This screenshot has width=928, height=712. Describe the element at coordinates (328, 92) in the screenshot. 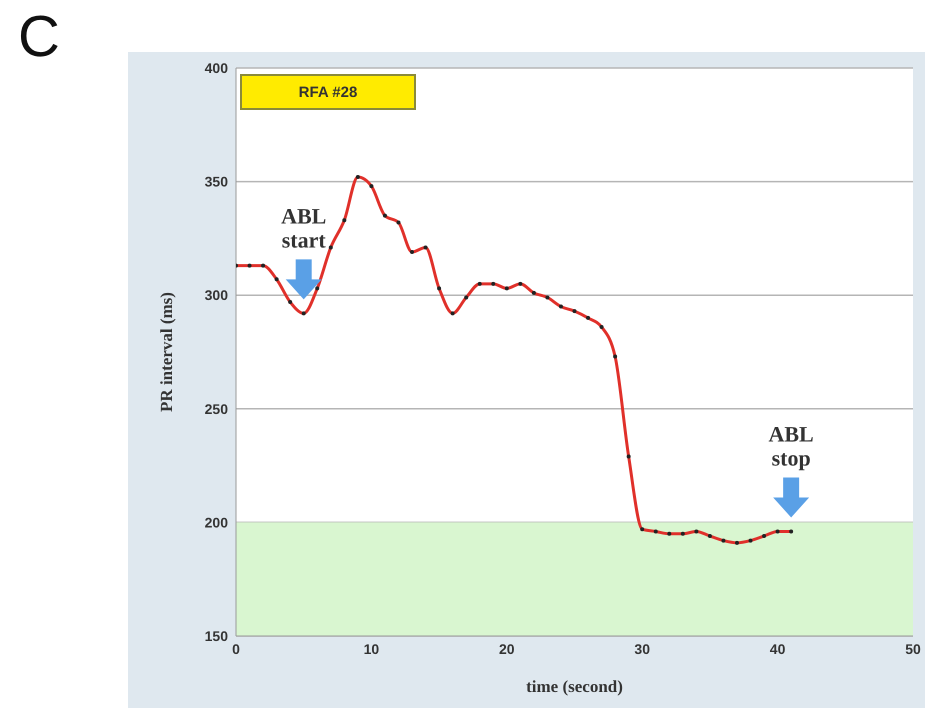

I see `label-box: RFA #28` at that location.